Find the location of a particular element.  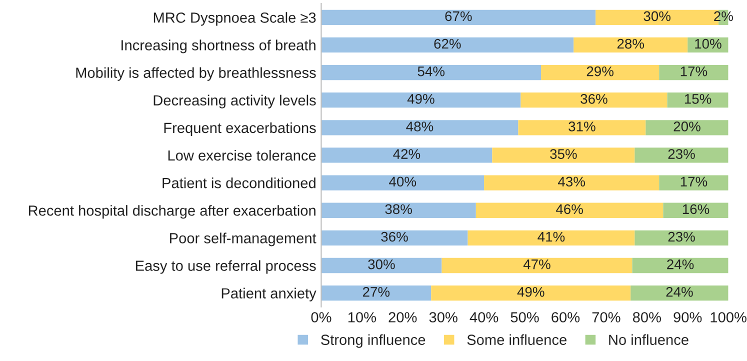

y-tick-label: Patient is deconditioned is located at coordinates (239, 183).